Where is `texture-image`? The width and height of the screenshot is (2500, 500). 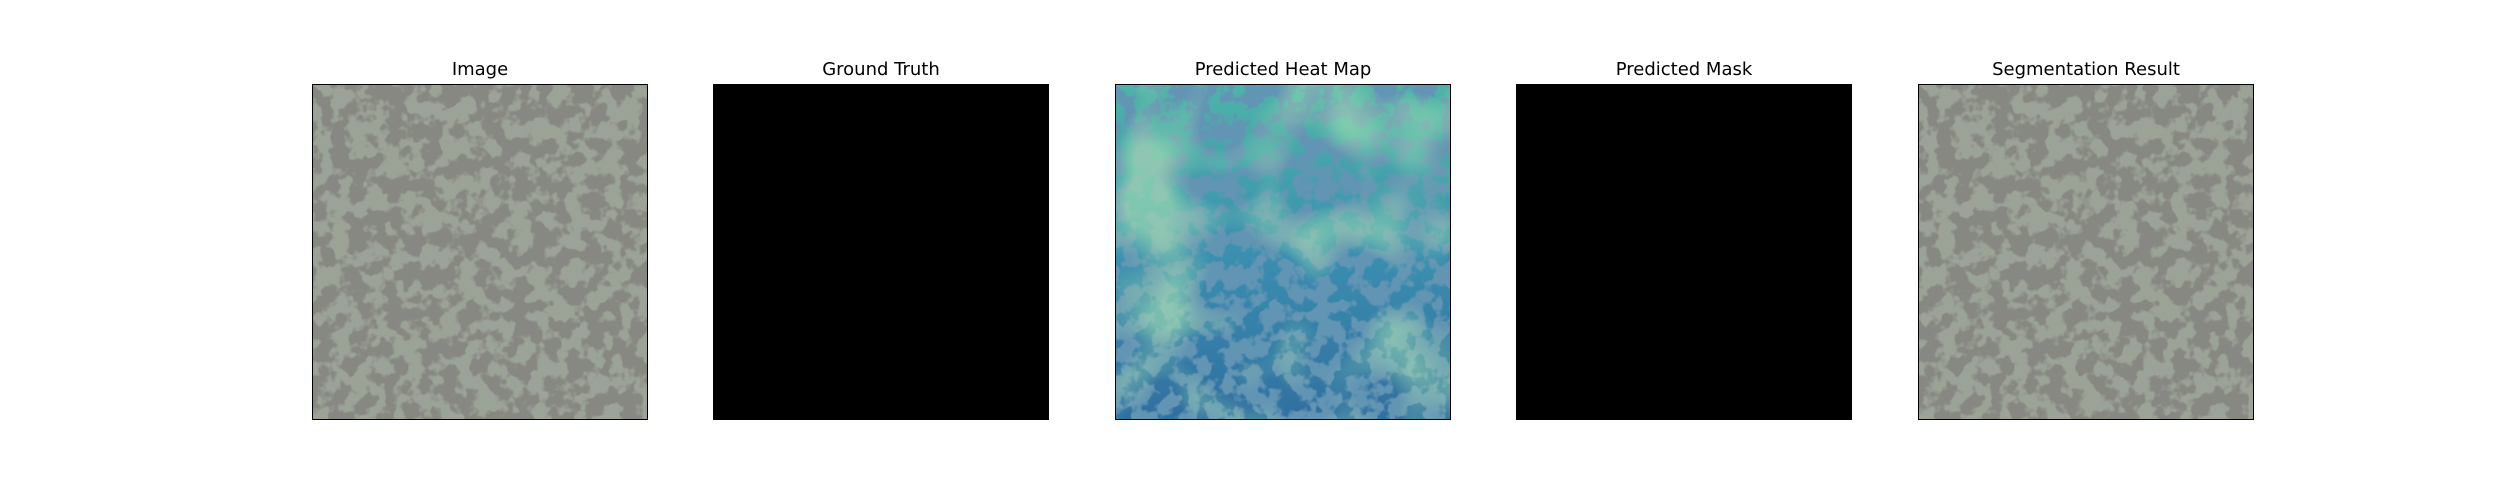 texture-image is located at coordinates (480, 252).